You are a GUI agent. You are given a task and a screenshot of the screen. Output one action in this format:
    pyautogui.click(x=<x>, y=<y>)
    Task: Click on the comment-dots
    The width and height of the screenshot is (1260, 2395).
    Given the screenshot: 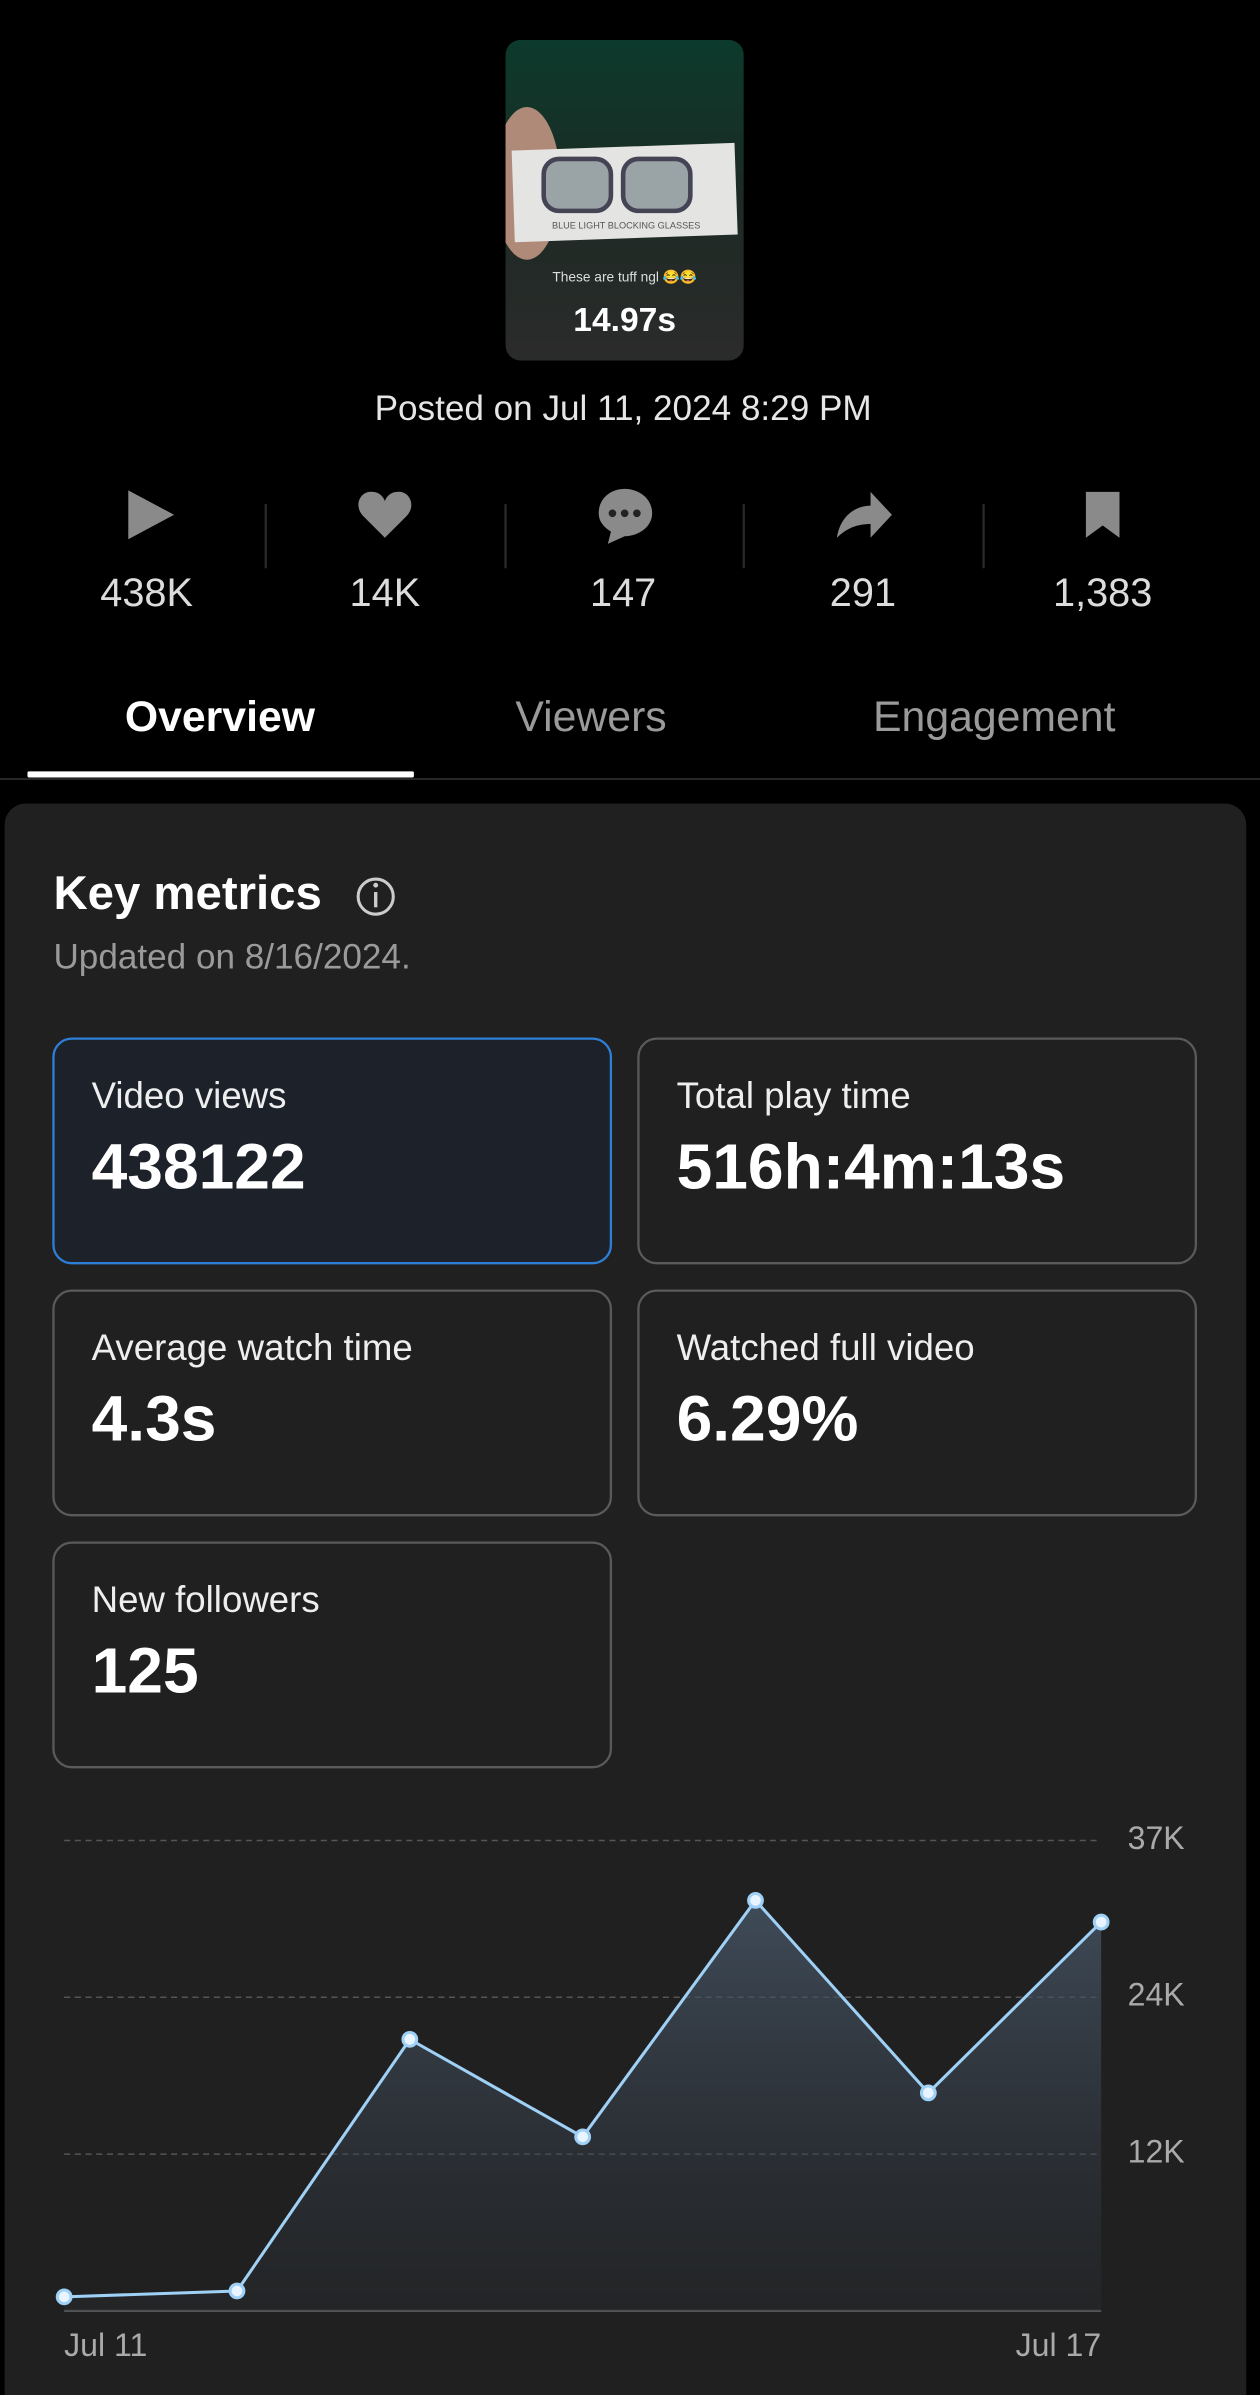 What is the action you would take?
    pyautogui.click(x=624, y=513)
    